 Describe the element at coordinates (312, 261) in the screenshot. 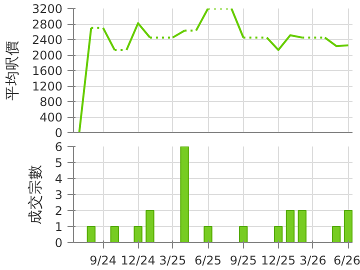

I see `x-tick-label: 3/26` at that location.